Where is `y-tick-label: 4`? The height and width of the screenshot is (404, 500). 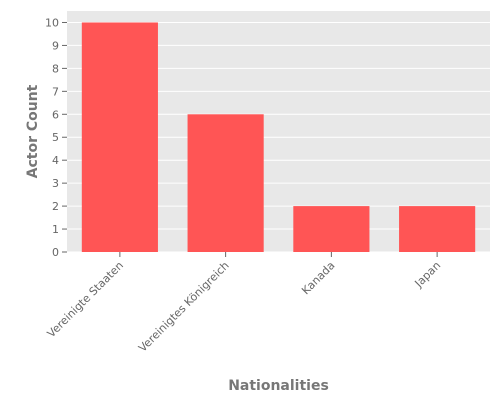 y-tick-label: 4 is located at coordinates (55, 160).